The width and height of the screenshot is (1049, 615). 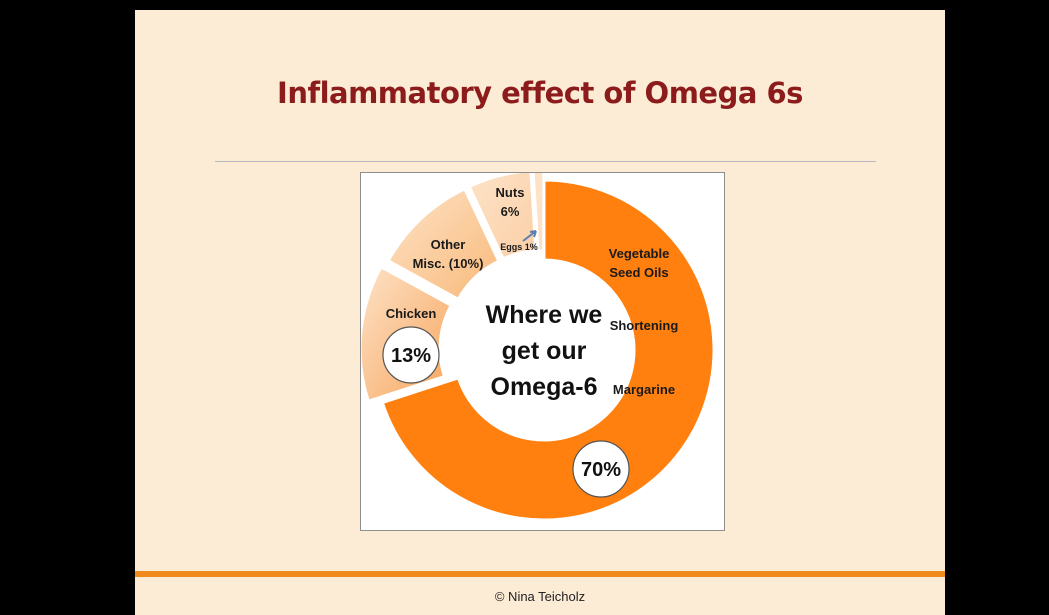 What do you see at coordinates (411, 313) in the screenshot?
I see `slice-label: Chicken` at bounding box center [411, 313].